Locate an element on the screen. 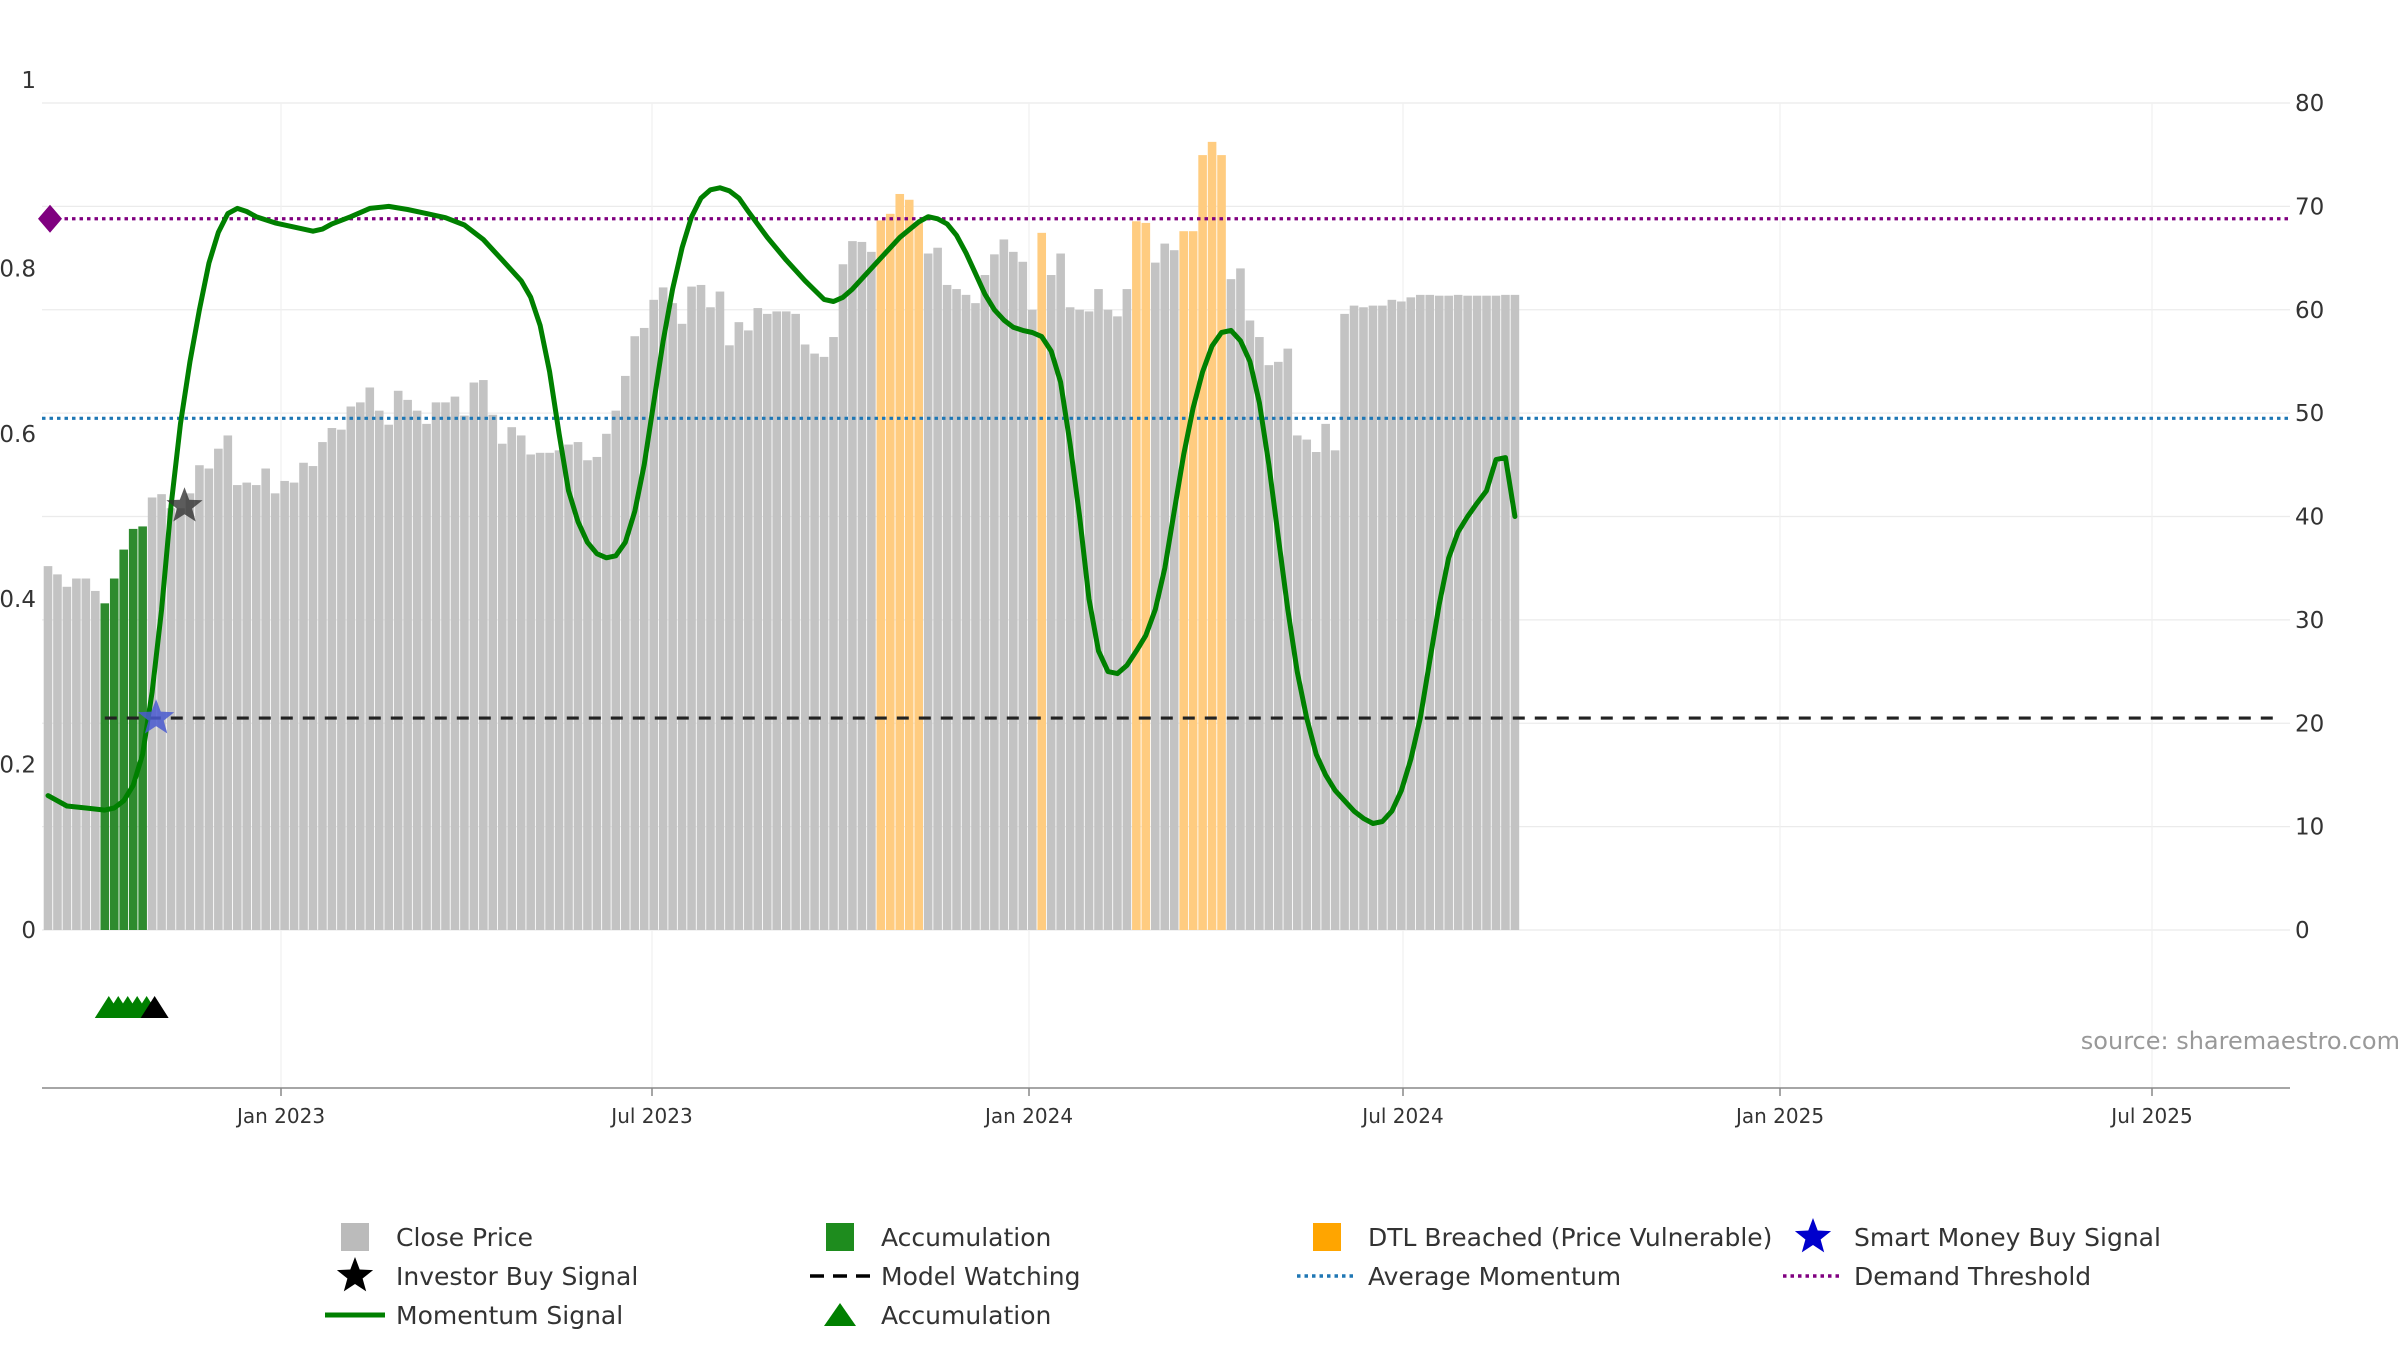 The image size is (2400, 1354). legend-triangle is located at coordinates (840, 1314).